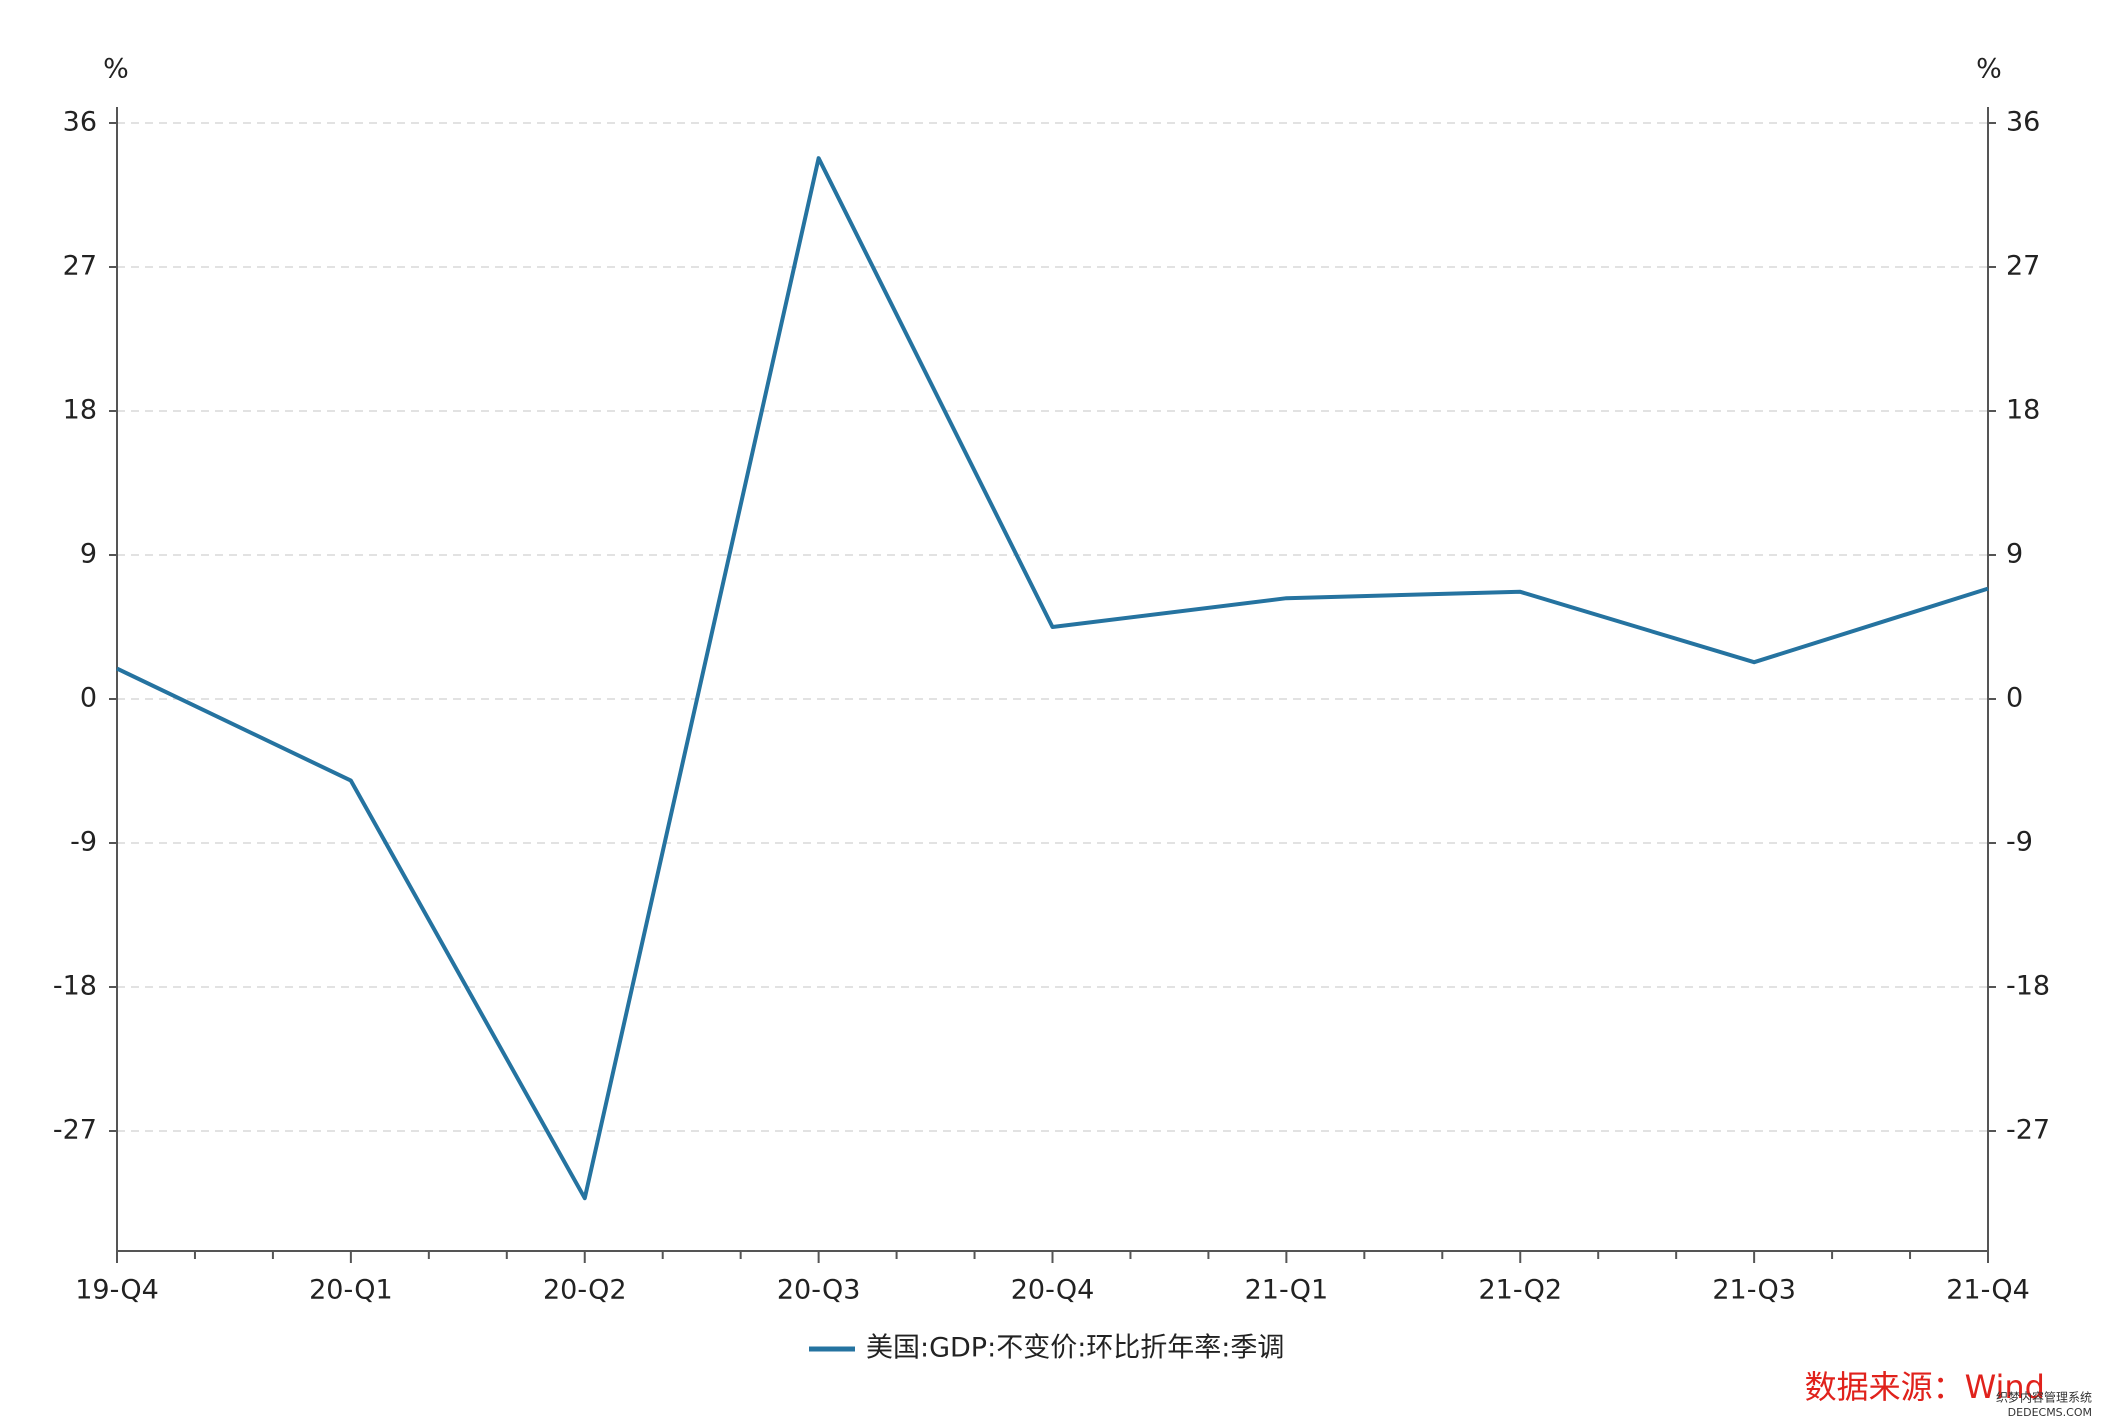 This screenshot has height=1426, width=2104. What do you see at coordinates (80, 266) in the screenshot?
I see `y-tick-label: 27` at bounding box center [80, 266].